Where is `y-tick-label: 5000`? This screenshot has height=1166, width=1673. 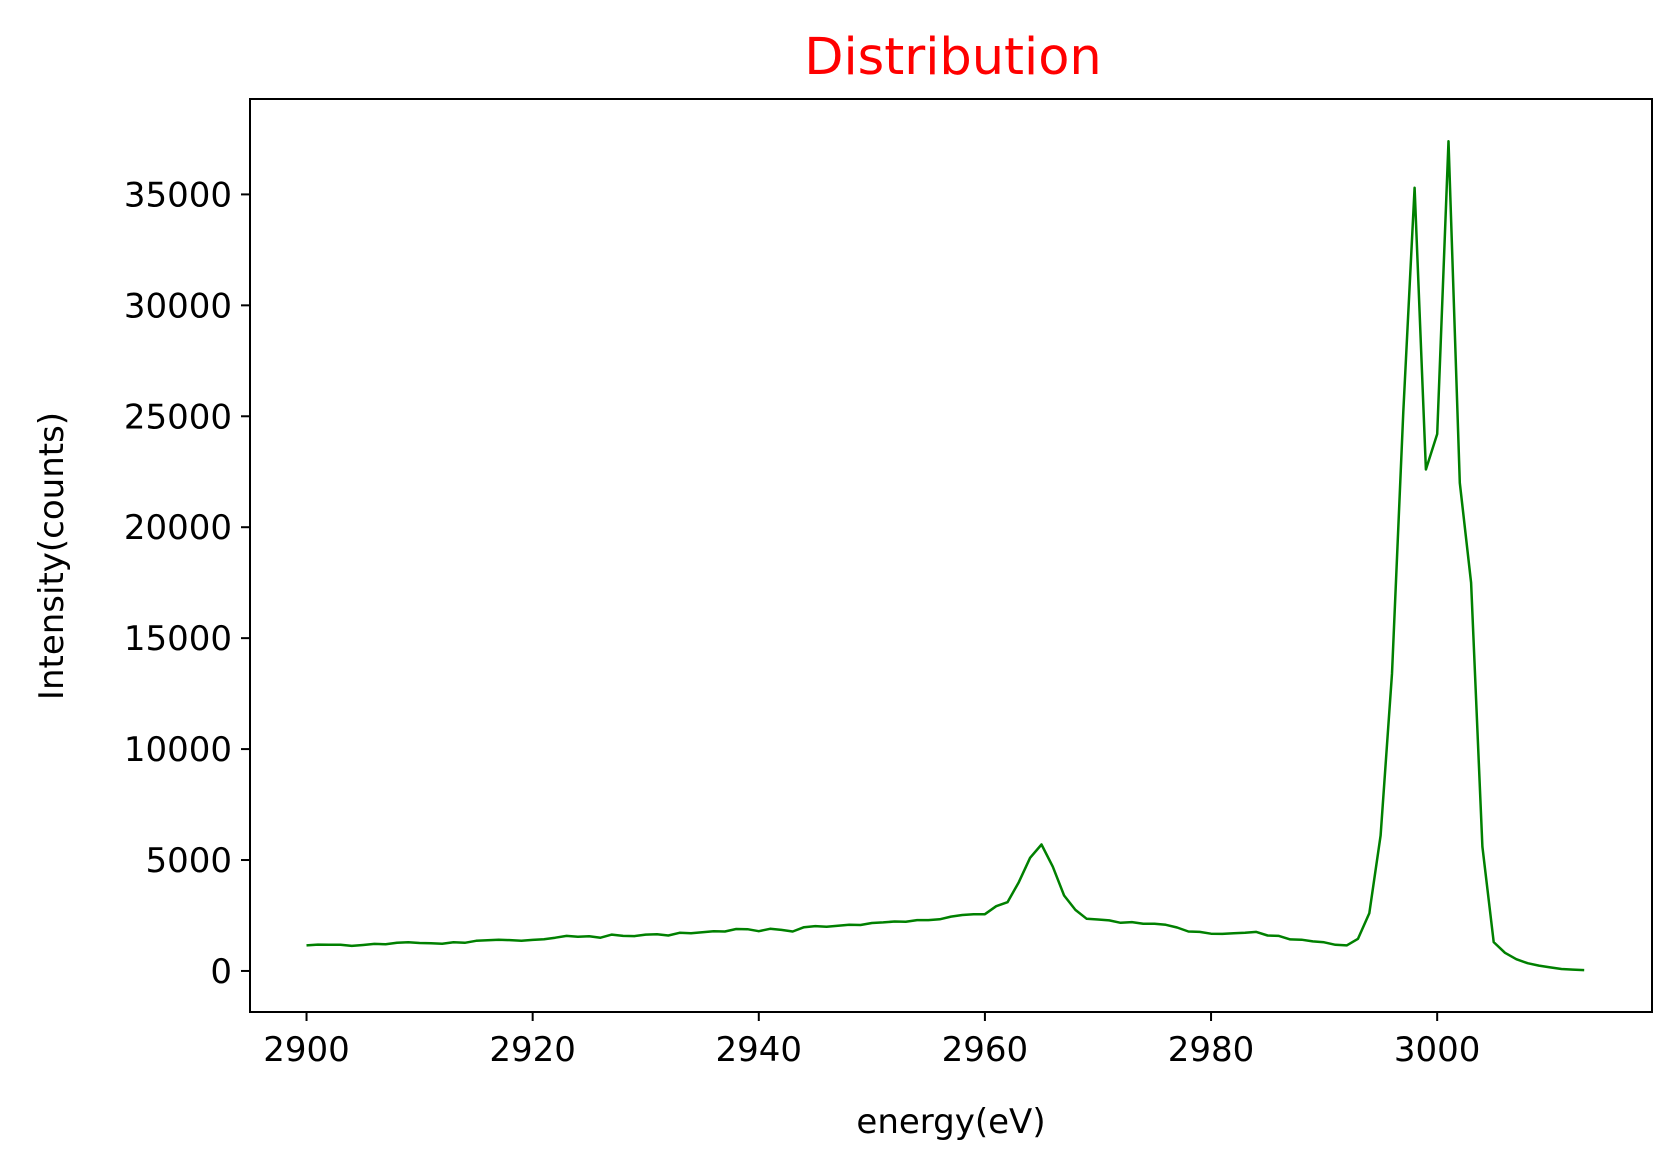
y-tick-label: 5000 is located at coordinates (188, 861).